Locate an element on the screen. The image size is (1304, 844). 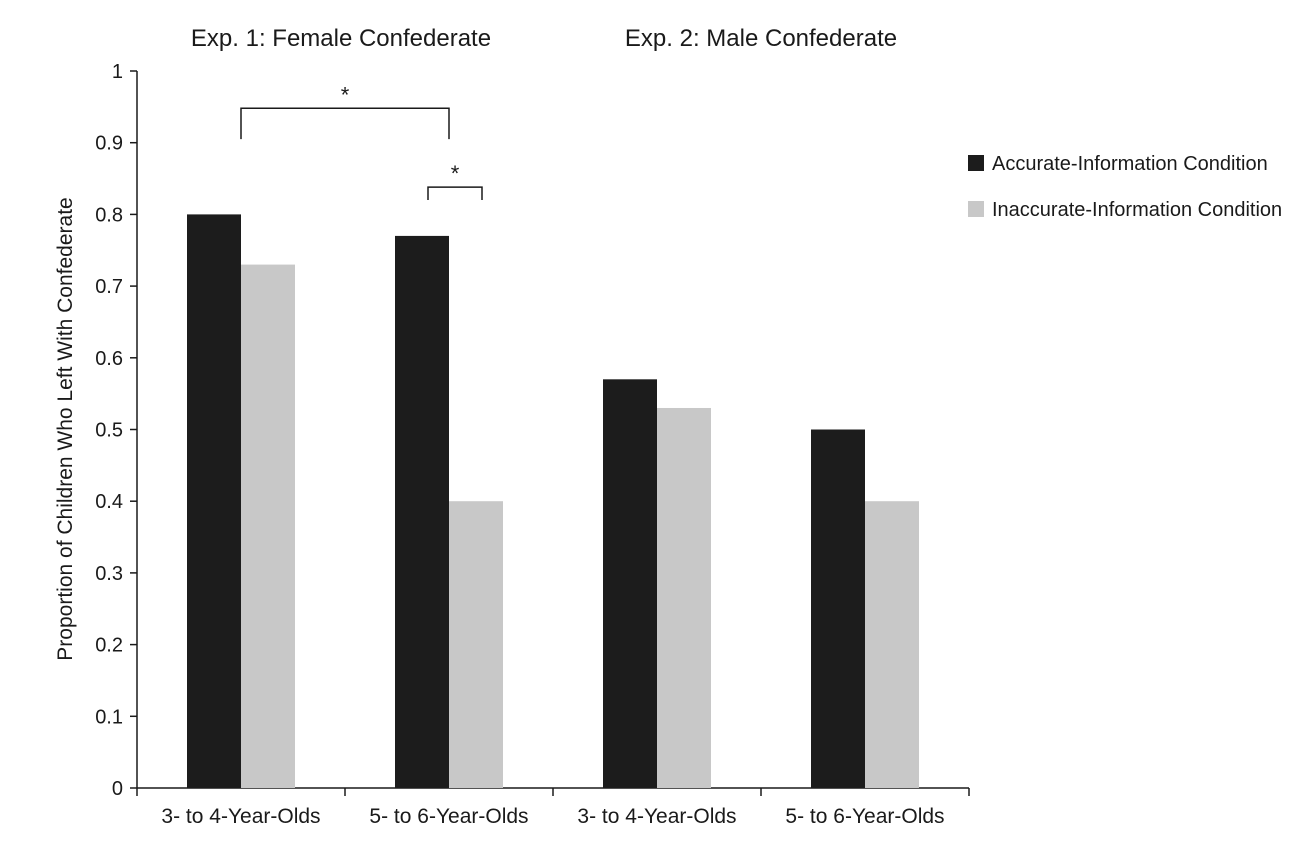
y-tick-label: 0.3 is located at coordinates (109, 574).